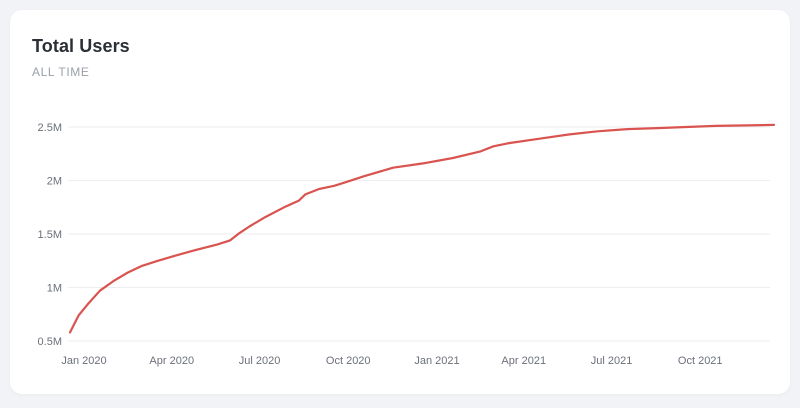 This screenshot has height=408, width=800. I want to click on y-tick-label: 1.5M, so click(50, 235).